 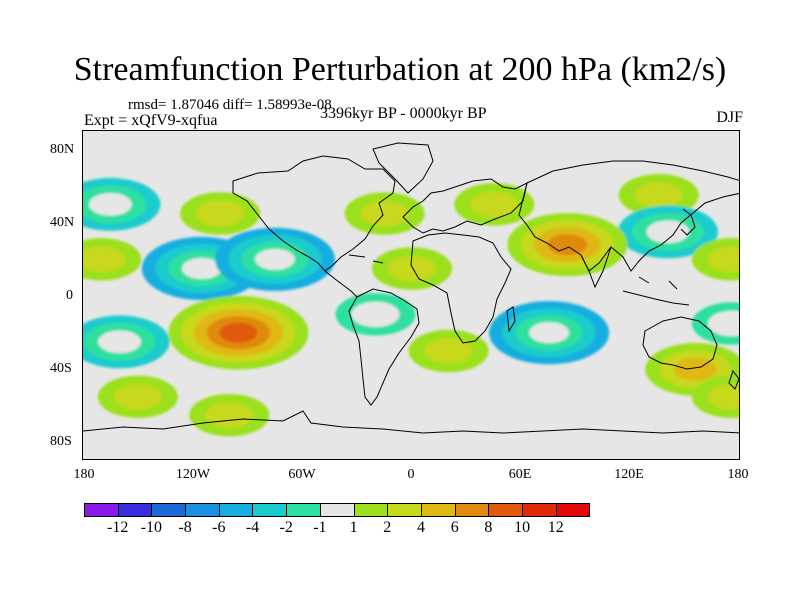 I want to click on x-tick-label: 60E, so click(x=520, y=474).